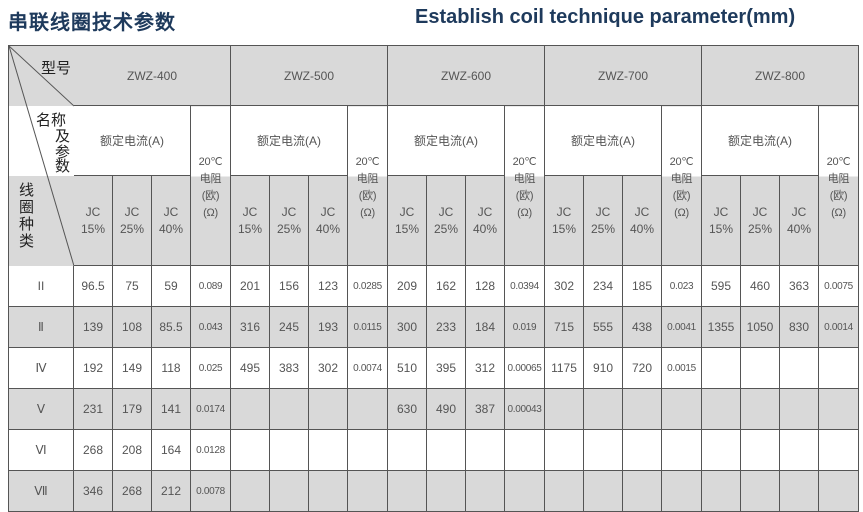  What do you see at coordinates (524, 409) in the screenshot?
I see `resistance-cell: 0.00043` at bounding box center [524, 409].